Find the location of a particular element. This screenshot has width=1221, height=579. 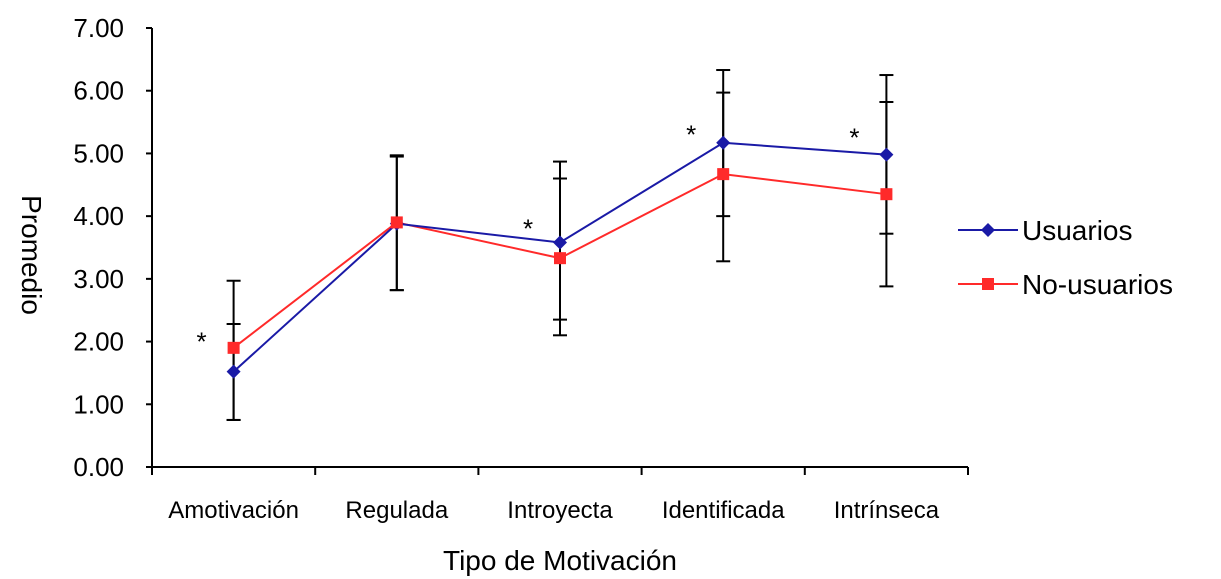

y-tick-label: 6.00 is located at coordinates (98, 91).